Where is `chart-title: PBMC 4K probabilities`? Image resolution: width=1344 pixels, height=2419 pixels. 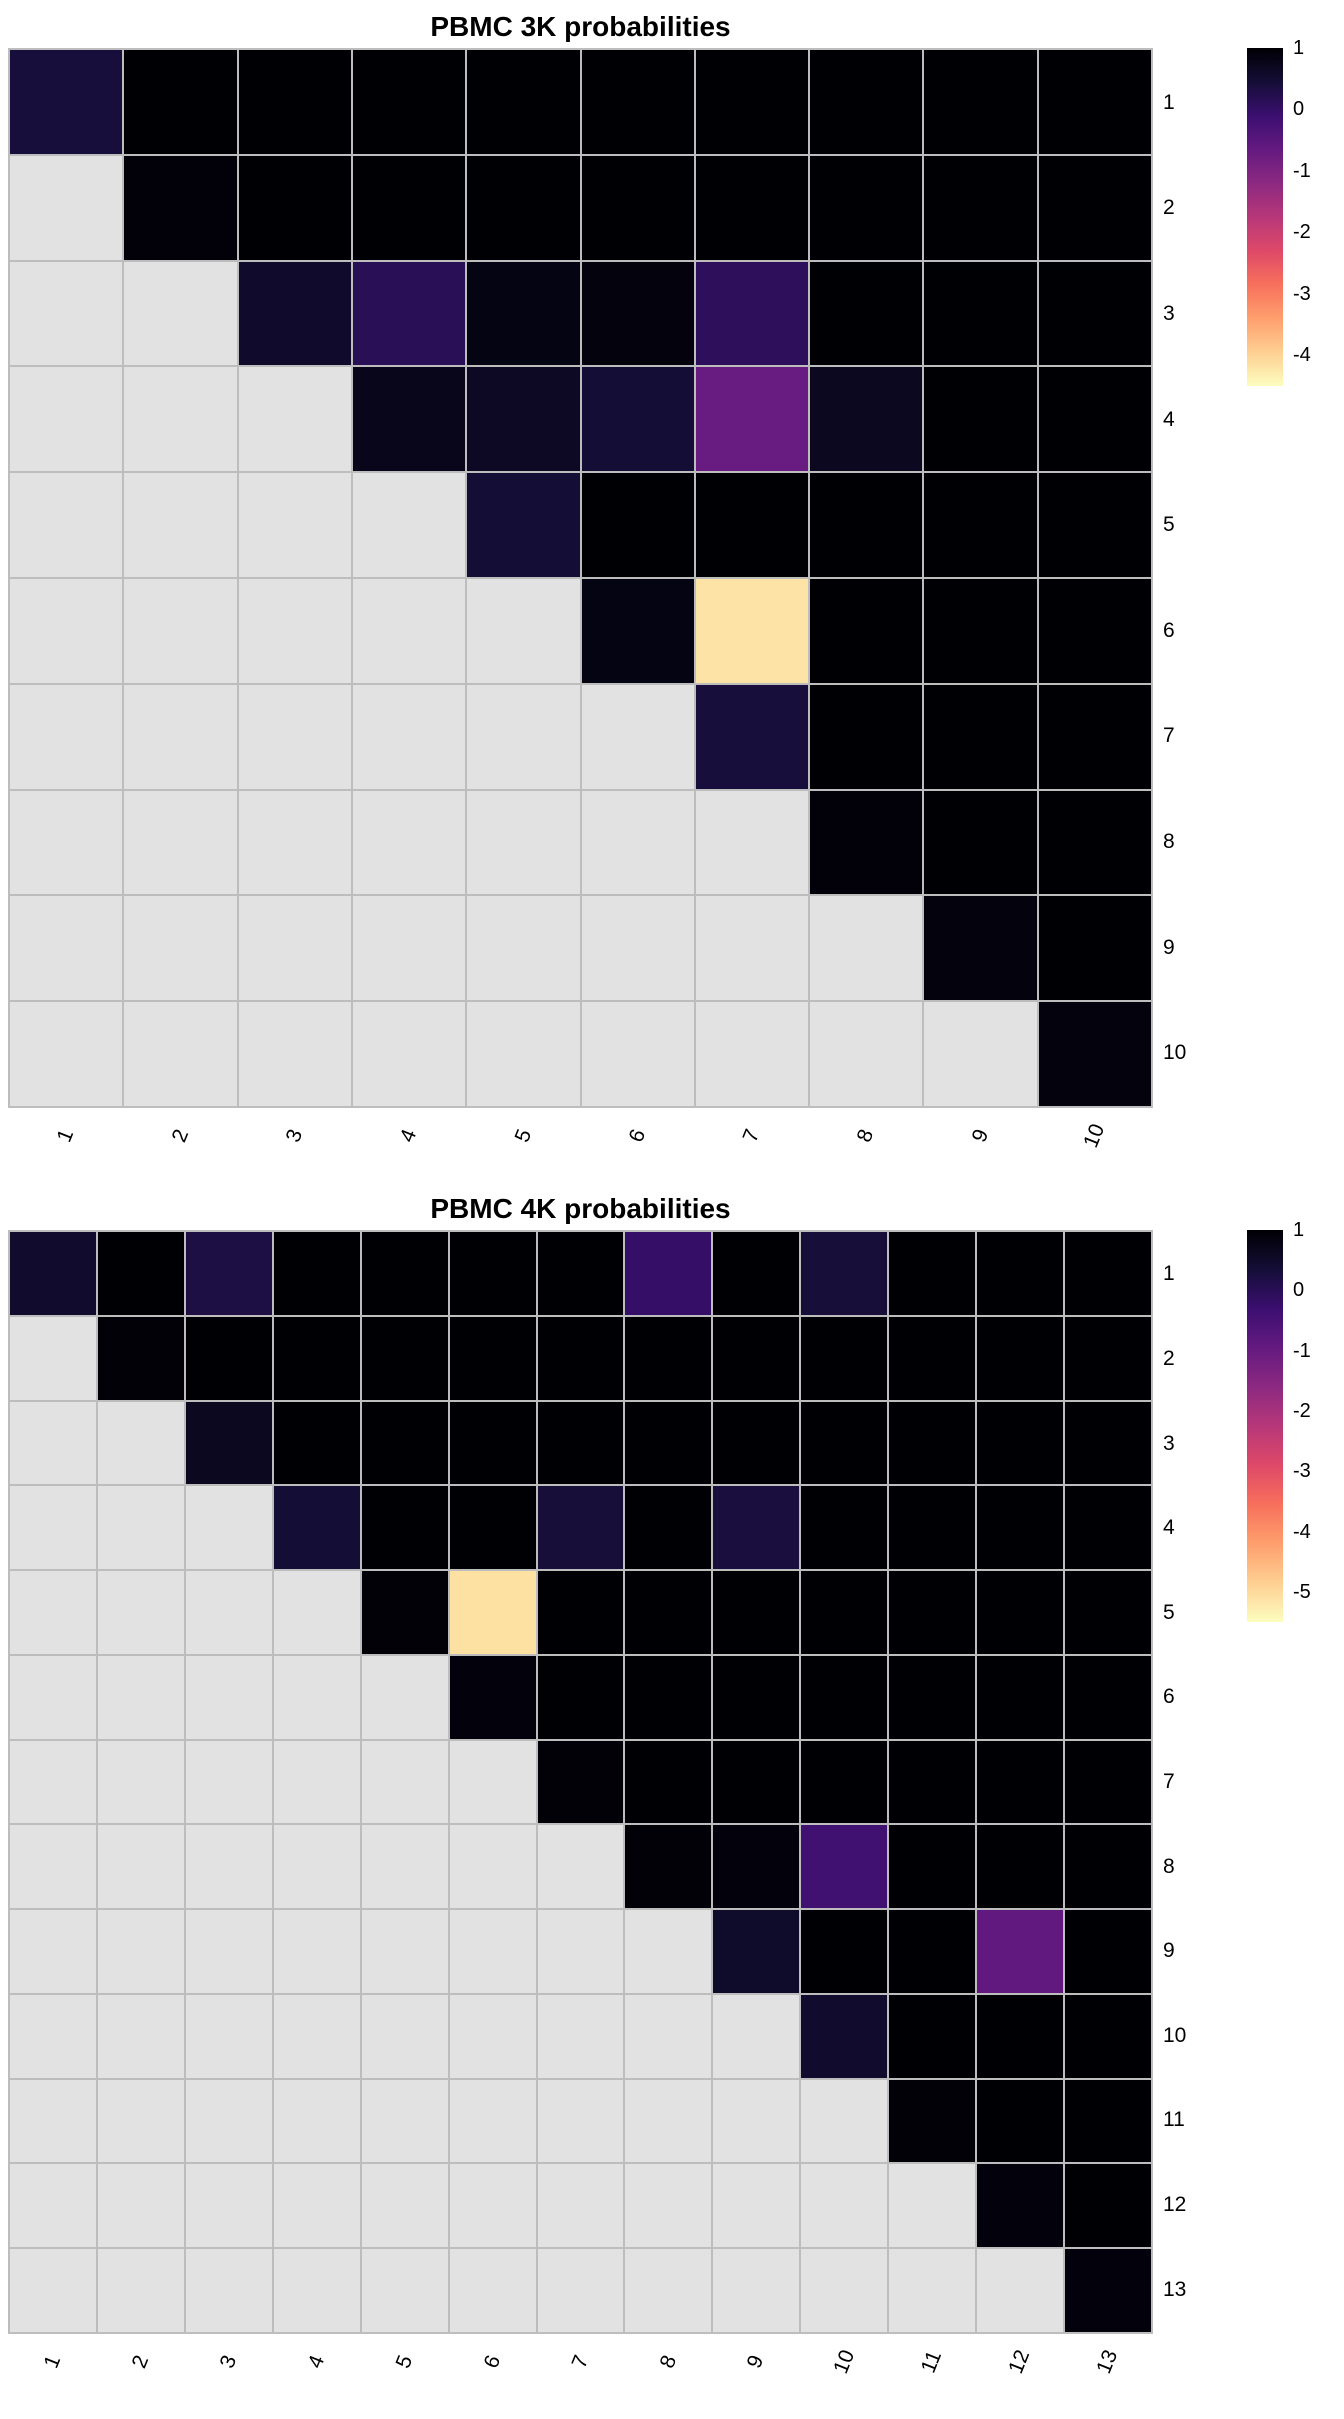
chart-title: PBMC 4K probabilities is located at coordinates (580, 1208).